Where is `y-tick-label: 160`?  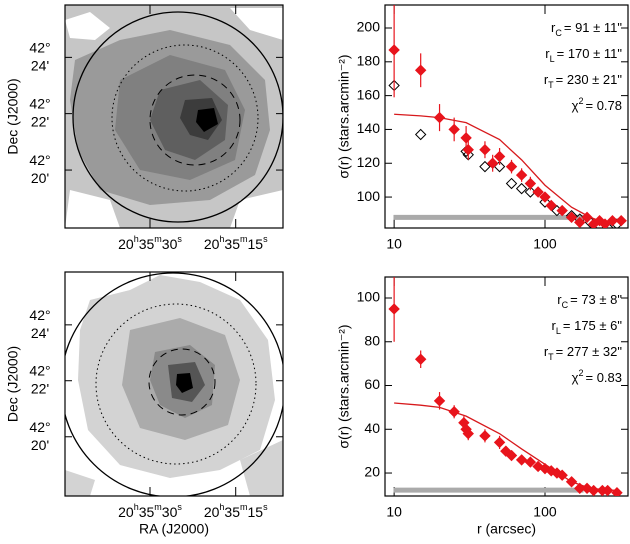 y-tick-label: 160 is located at coordinates (369, 94).